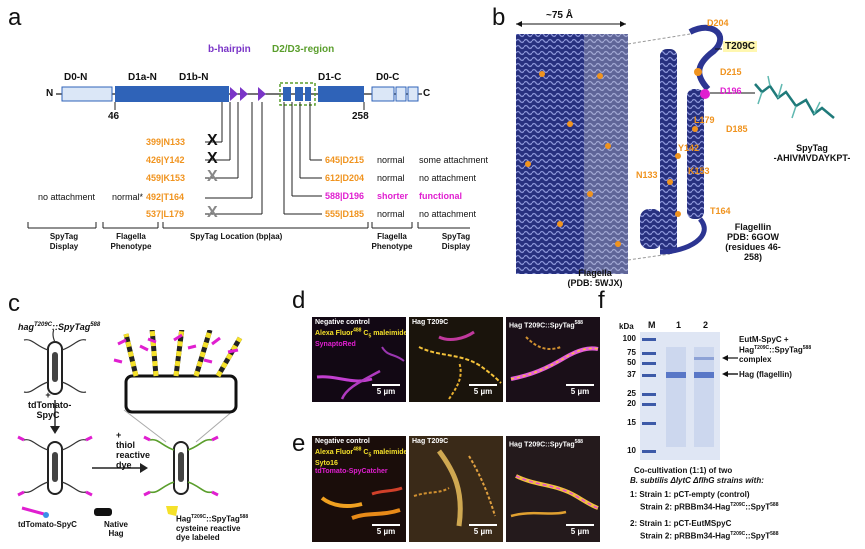  I want to click on residue-d204: D204, so click(718, 23).